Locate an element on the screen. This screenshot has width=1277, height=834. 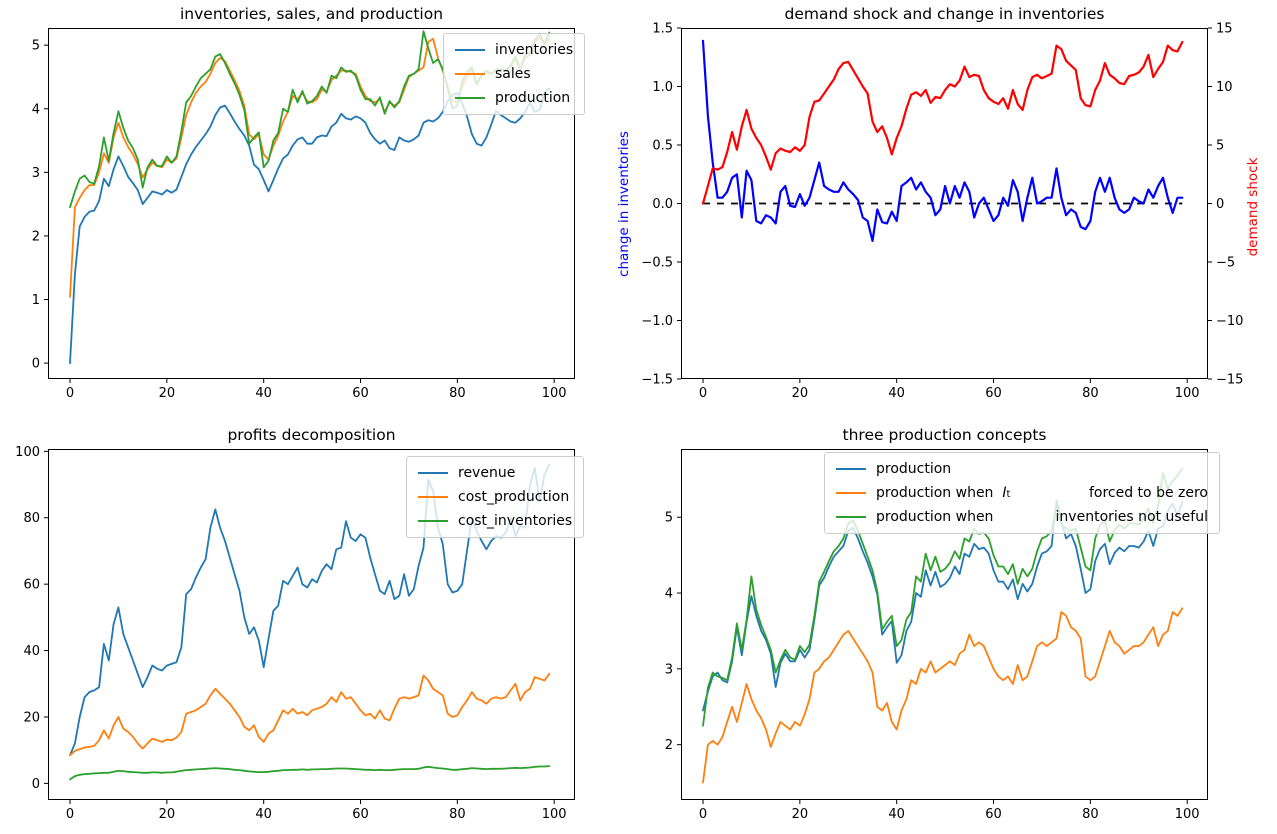
y-right-tick-label: 5 is located at coordinates (1220, 146).